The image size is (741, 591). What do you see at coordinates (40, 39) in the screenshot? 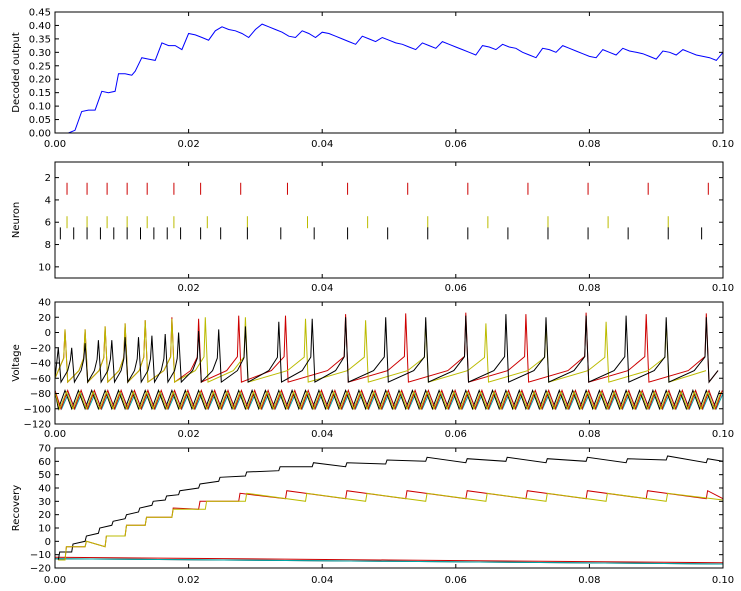
I see `y-tick-label: 0.35` at bounding box center [40, 39].